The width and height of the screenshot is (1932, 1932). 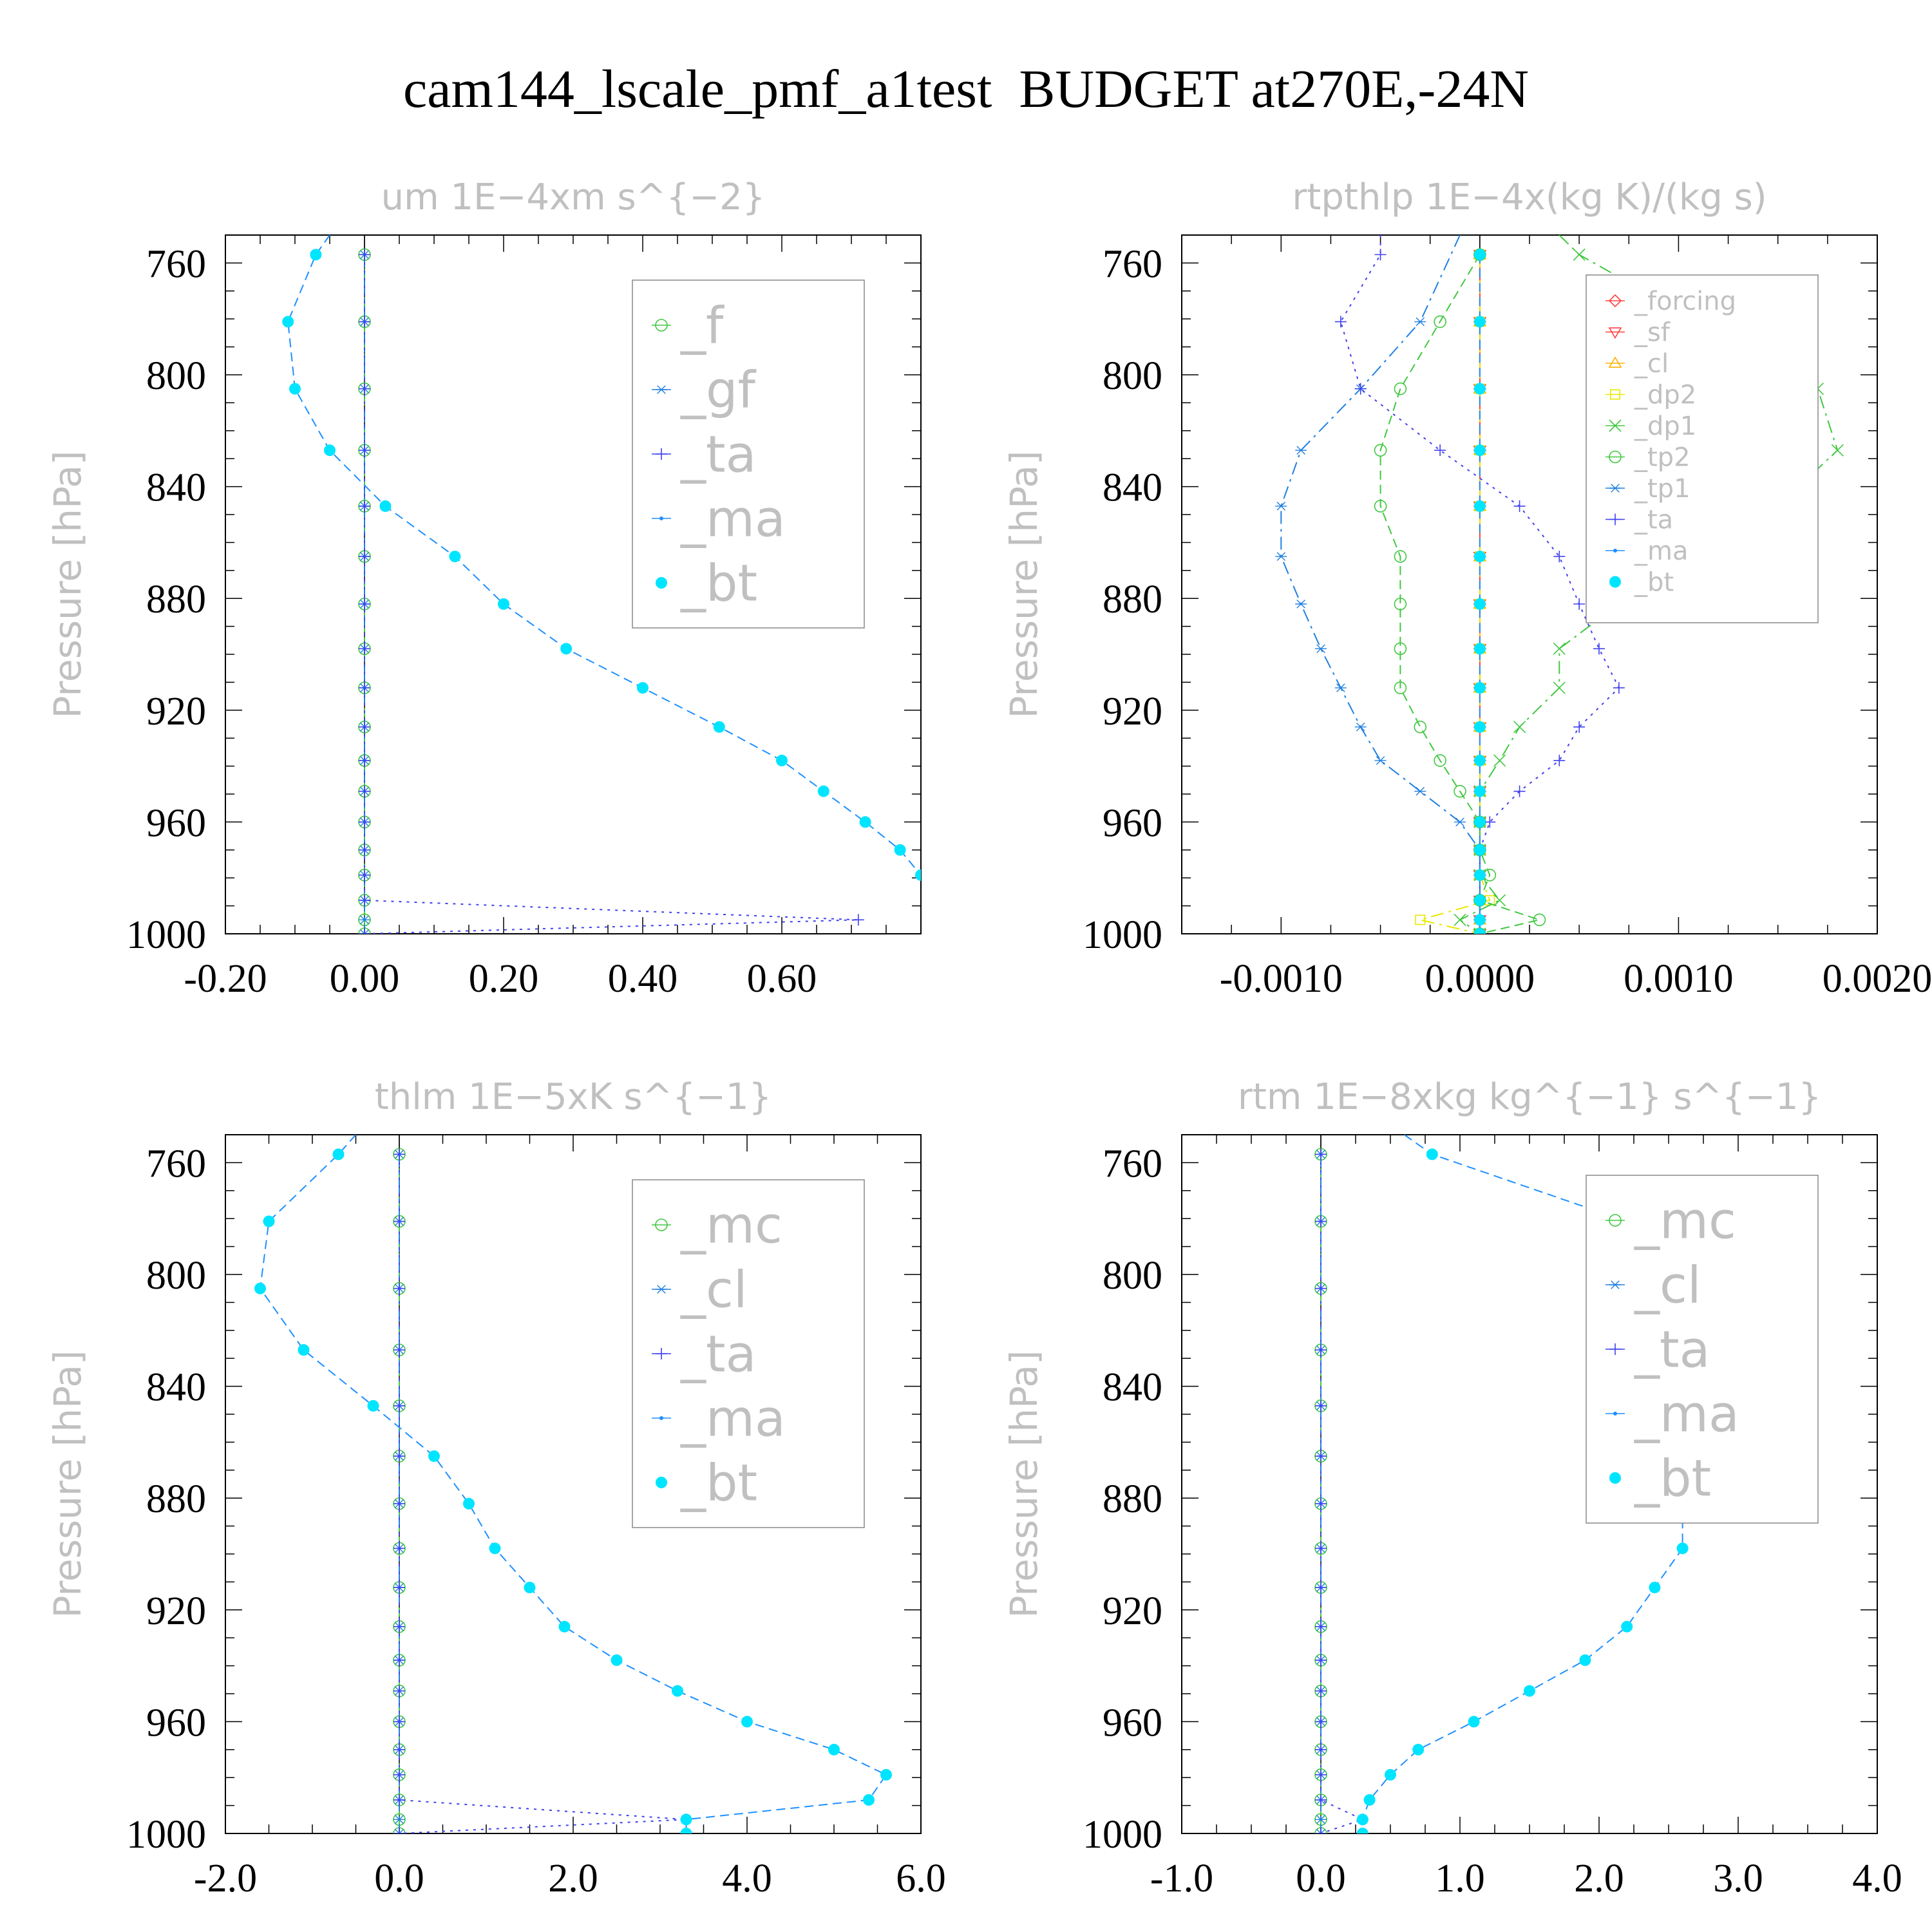 I want to click on series-tp1, so click(x=1380, y=585).